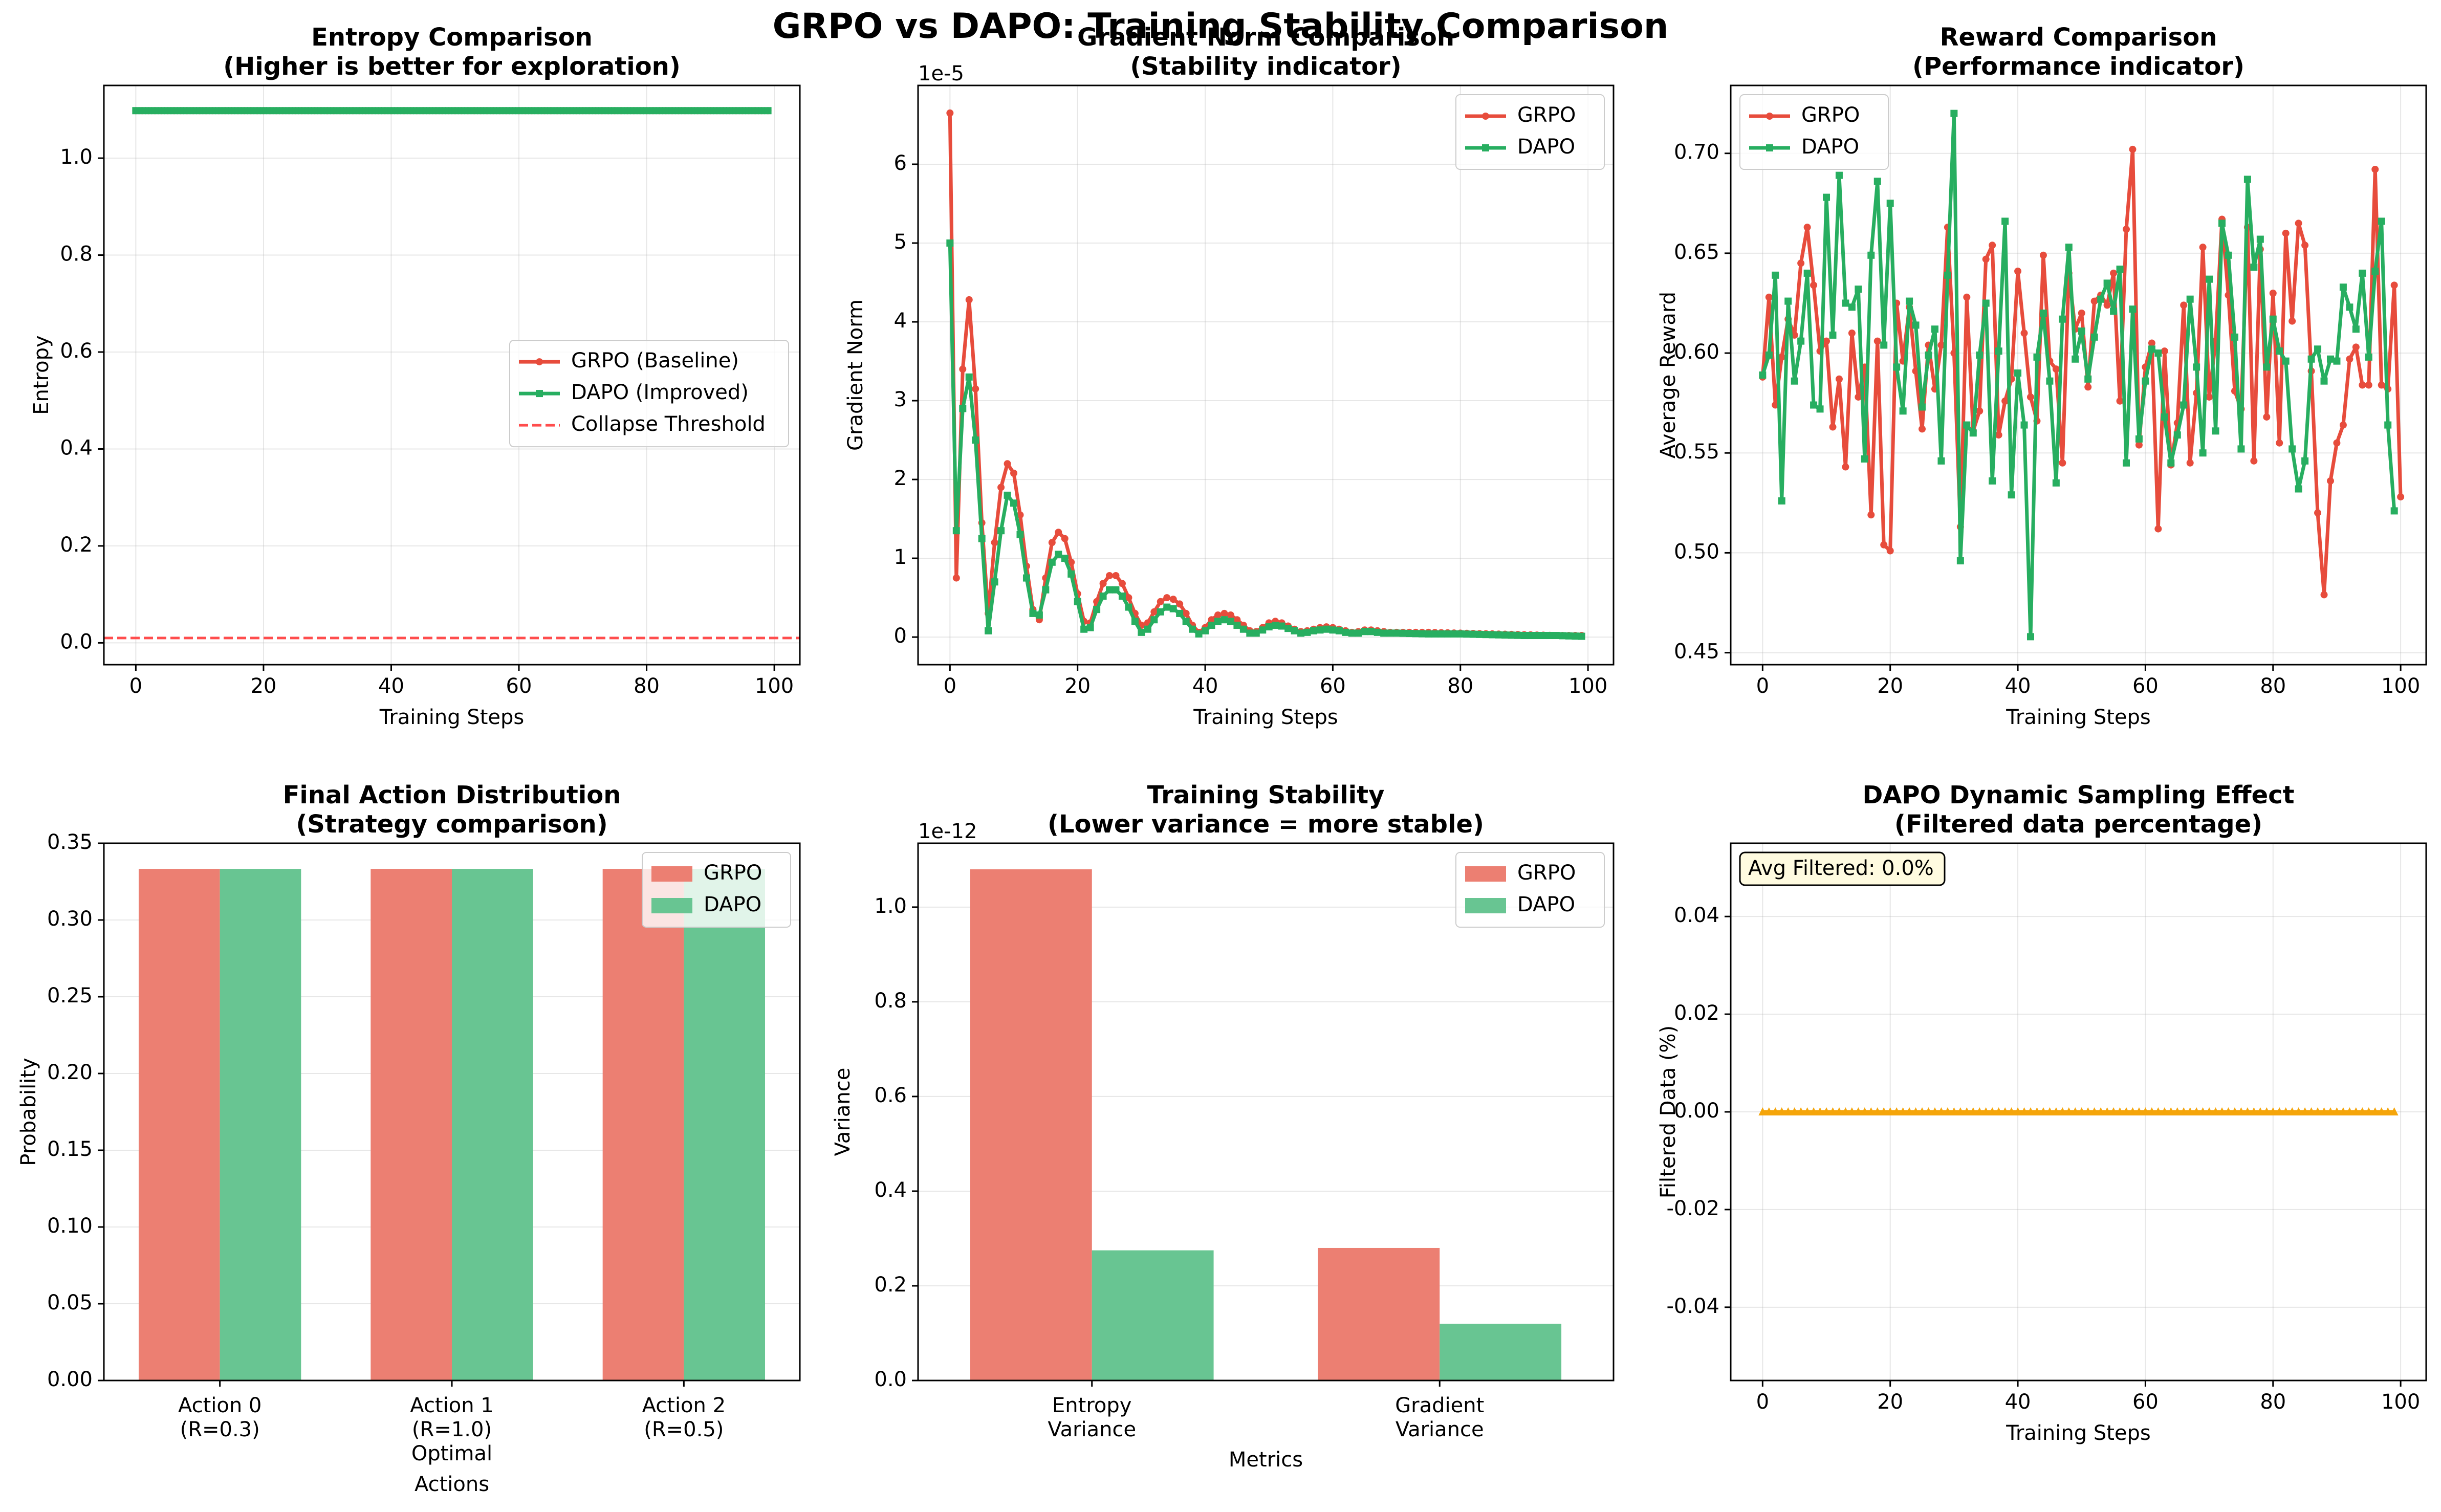  Describe the element at coordinates (452, 66) in the screenshot. I see `chart-subtitle: (Higher is better for exploration)` at that location.